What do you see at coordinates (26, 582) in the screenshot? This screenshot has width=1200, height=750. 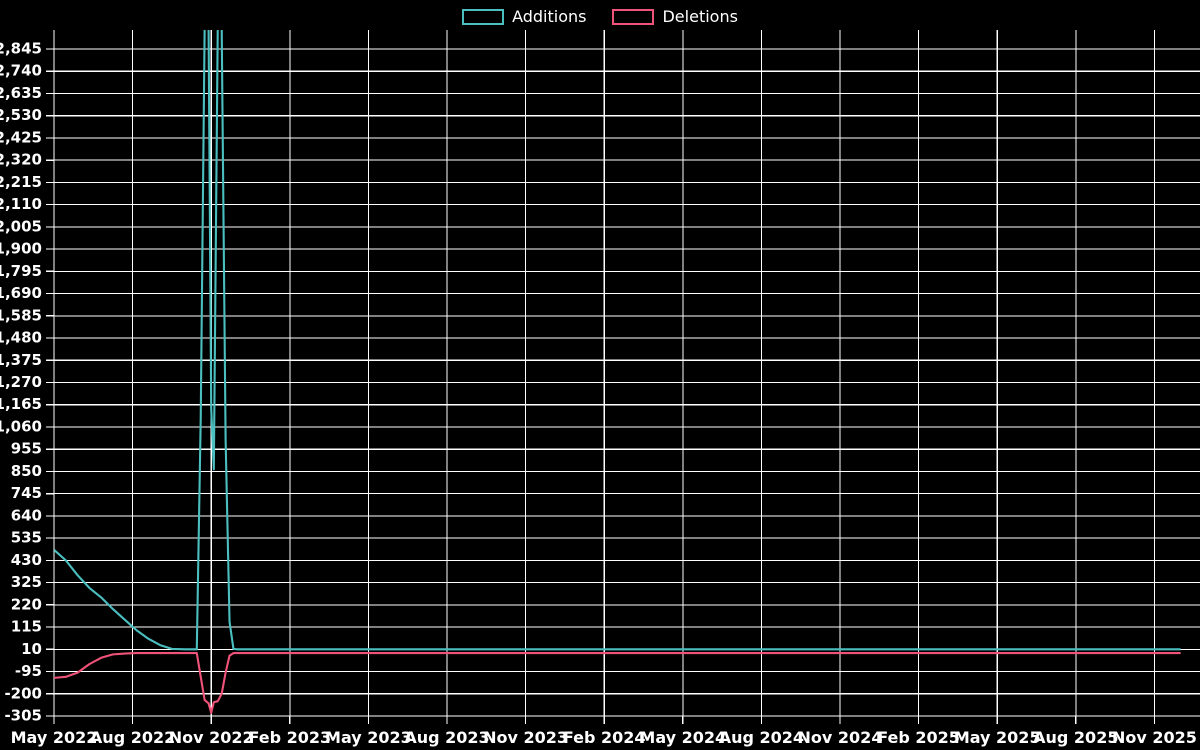 I see `y-axis-tick-label: 325` at bounding box center [26, 582].